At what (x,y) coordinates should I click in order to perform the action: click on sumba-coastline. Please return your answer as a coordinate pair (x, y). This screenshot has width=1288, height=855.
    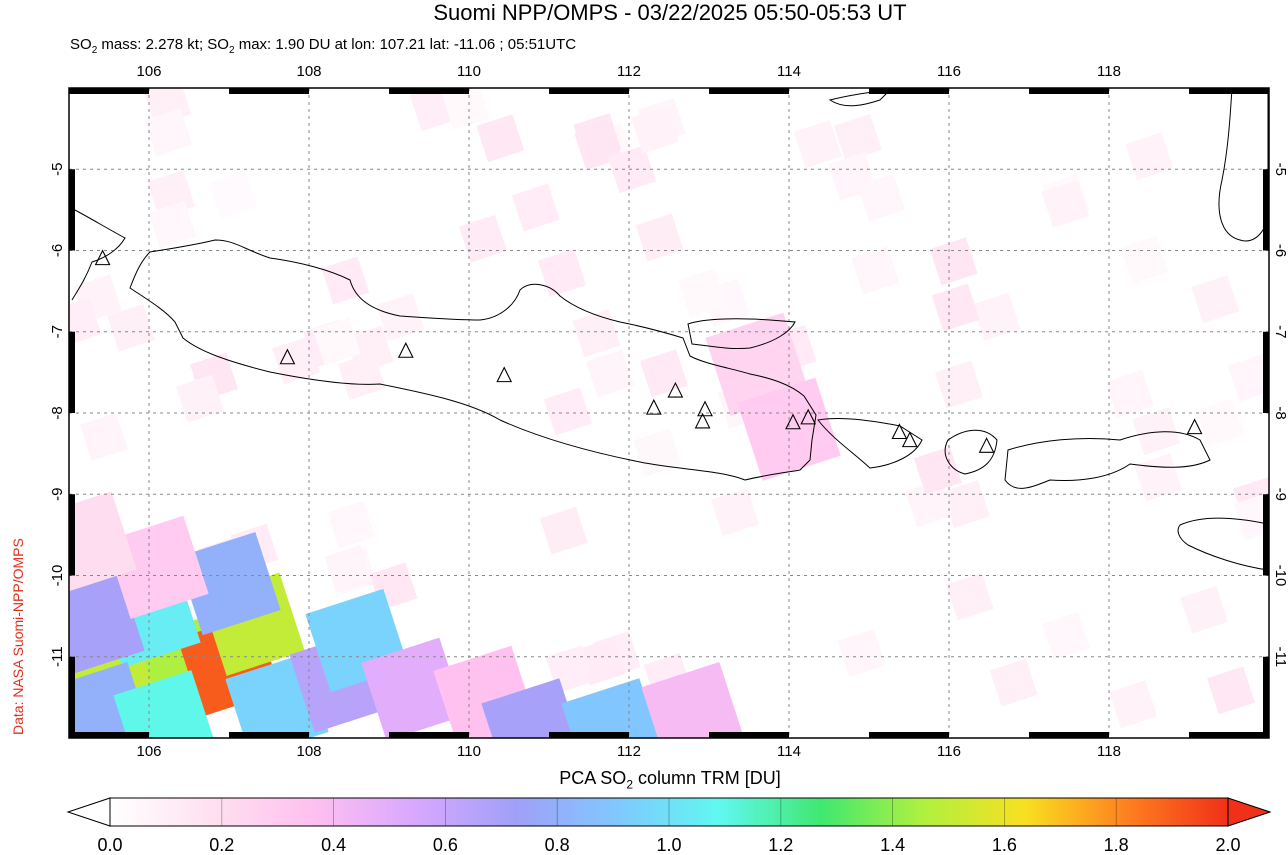
    Looking at the image, I should click on (1223, 544).